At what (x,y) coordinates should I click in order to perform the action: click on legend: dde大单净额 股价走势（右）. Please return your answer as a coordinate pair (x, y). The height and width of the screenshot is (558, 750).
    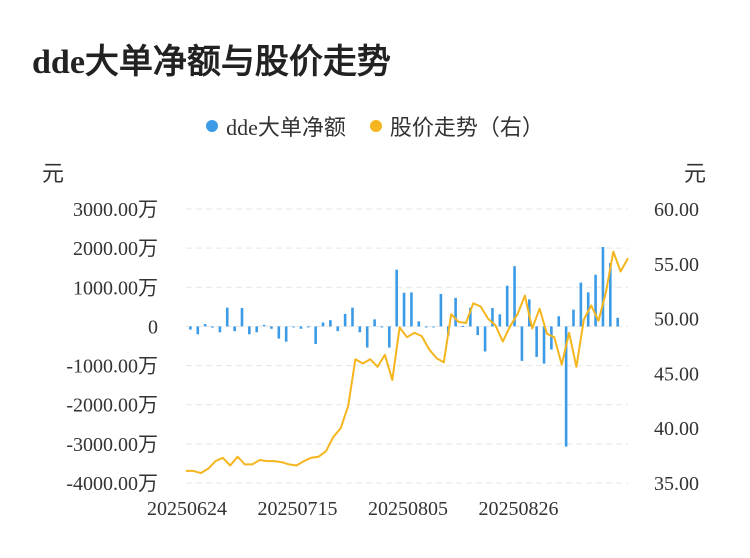
    Looking at the image, I should click on (375, 126).